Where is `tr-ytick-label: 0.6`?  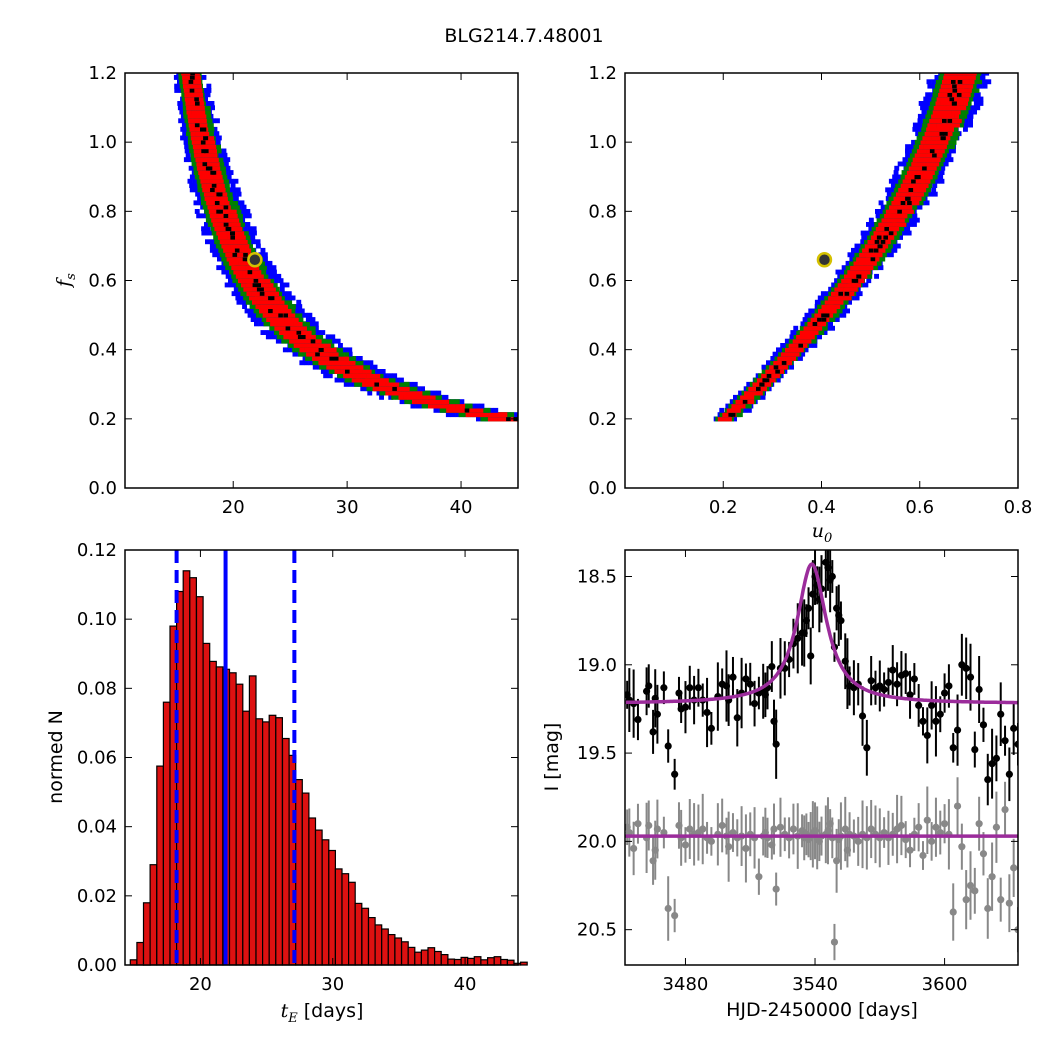 tr-ytick-label: 0.6 is located at coordinates (602, 281).